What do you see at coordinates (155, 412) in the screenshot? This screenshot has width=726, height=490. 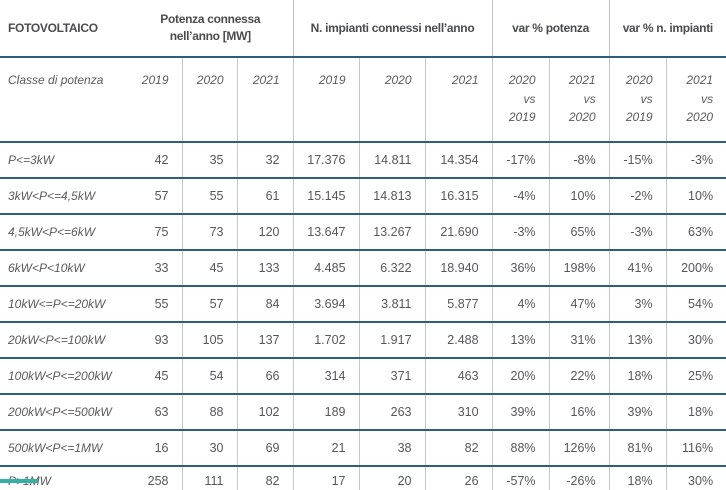 I see `power-2019-value: 63` at bounding box center [155, 412].